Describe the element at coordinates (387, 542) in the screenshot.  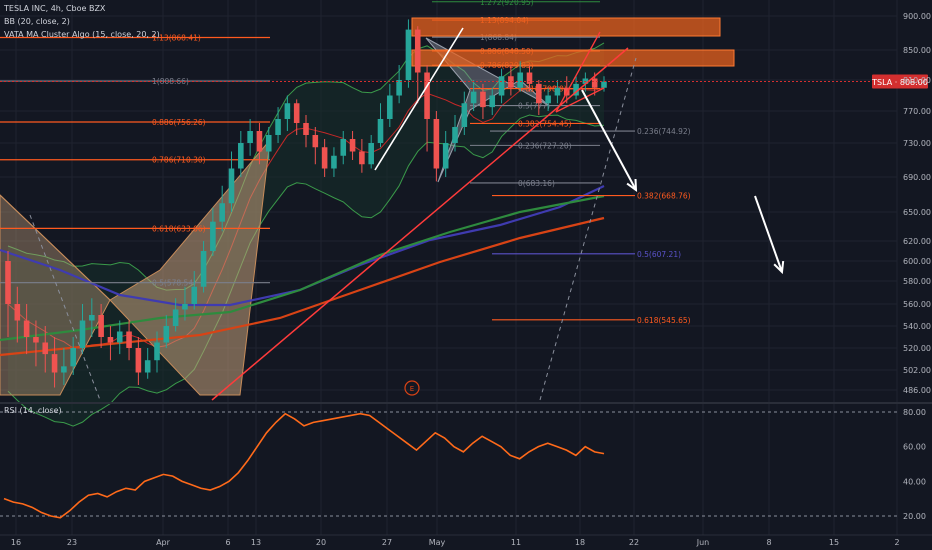
I see `time-tick-label: 27` at that location.